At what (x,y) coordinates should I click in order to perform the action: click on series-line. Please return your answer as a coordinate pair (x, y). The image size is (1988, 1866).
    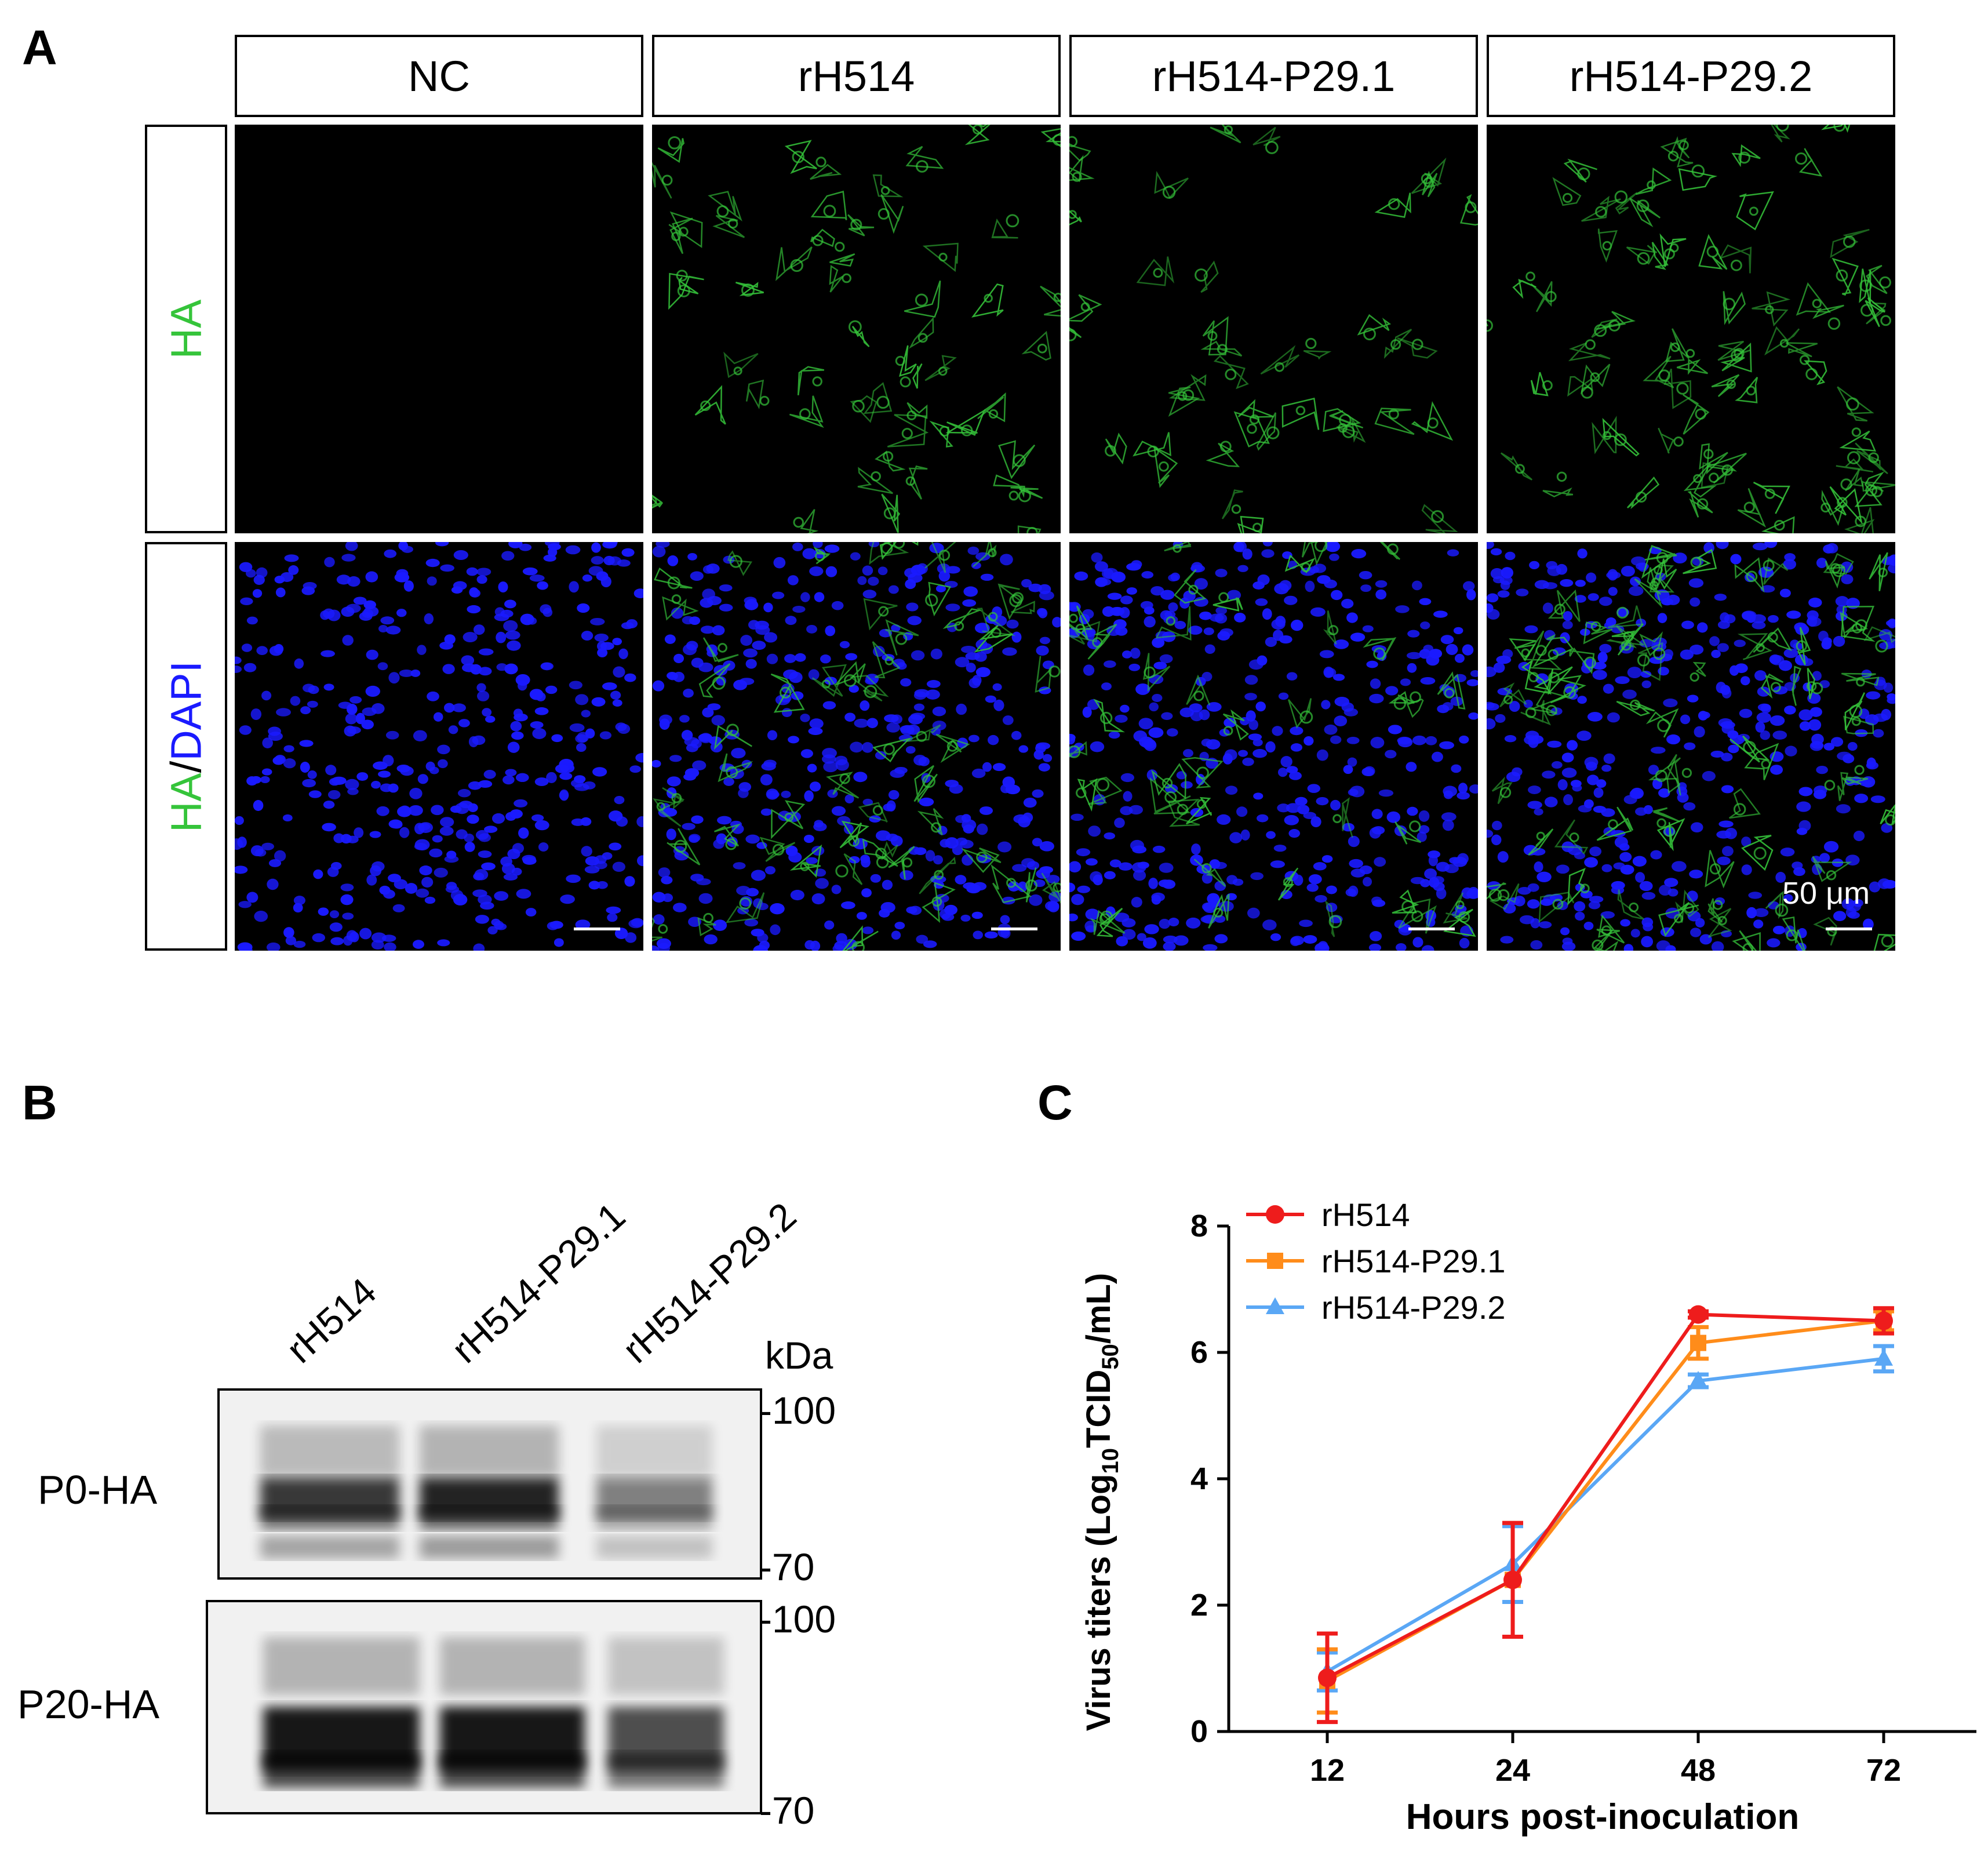
    Looking at the image, I should click on (1605, 1501).